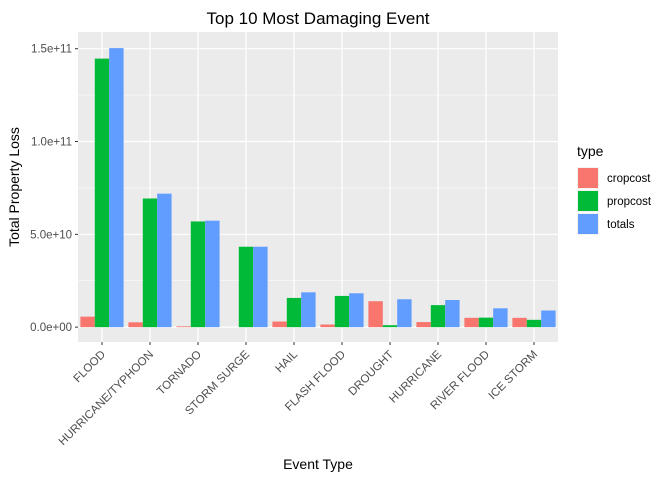 This screenshot has width=672, height=480. What do you see at coordinates (317, 18) in the screenshot?
I see `chart-title: Top 10 Most Damaging Event` at bounding box center [317, 18].